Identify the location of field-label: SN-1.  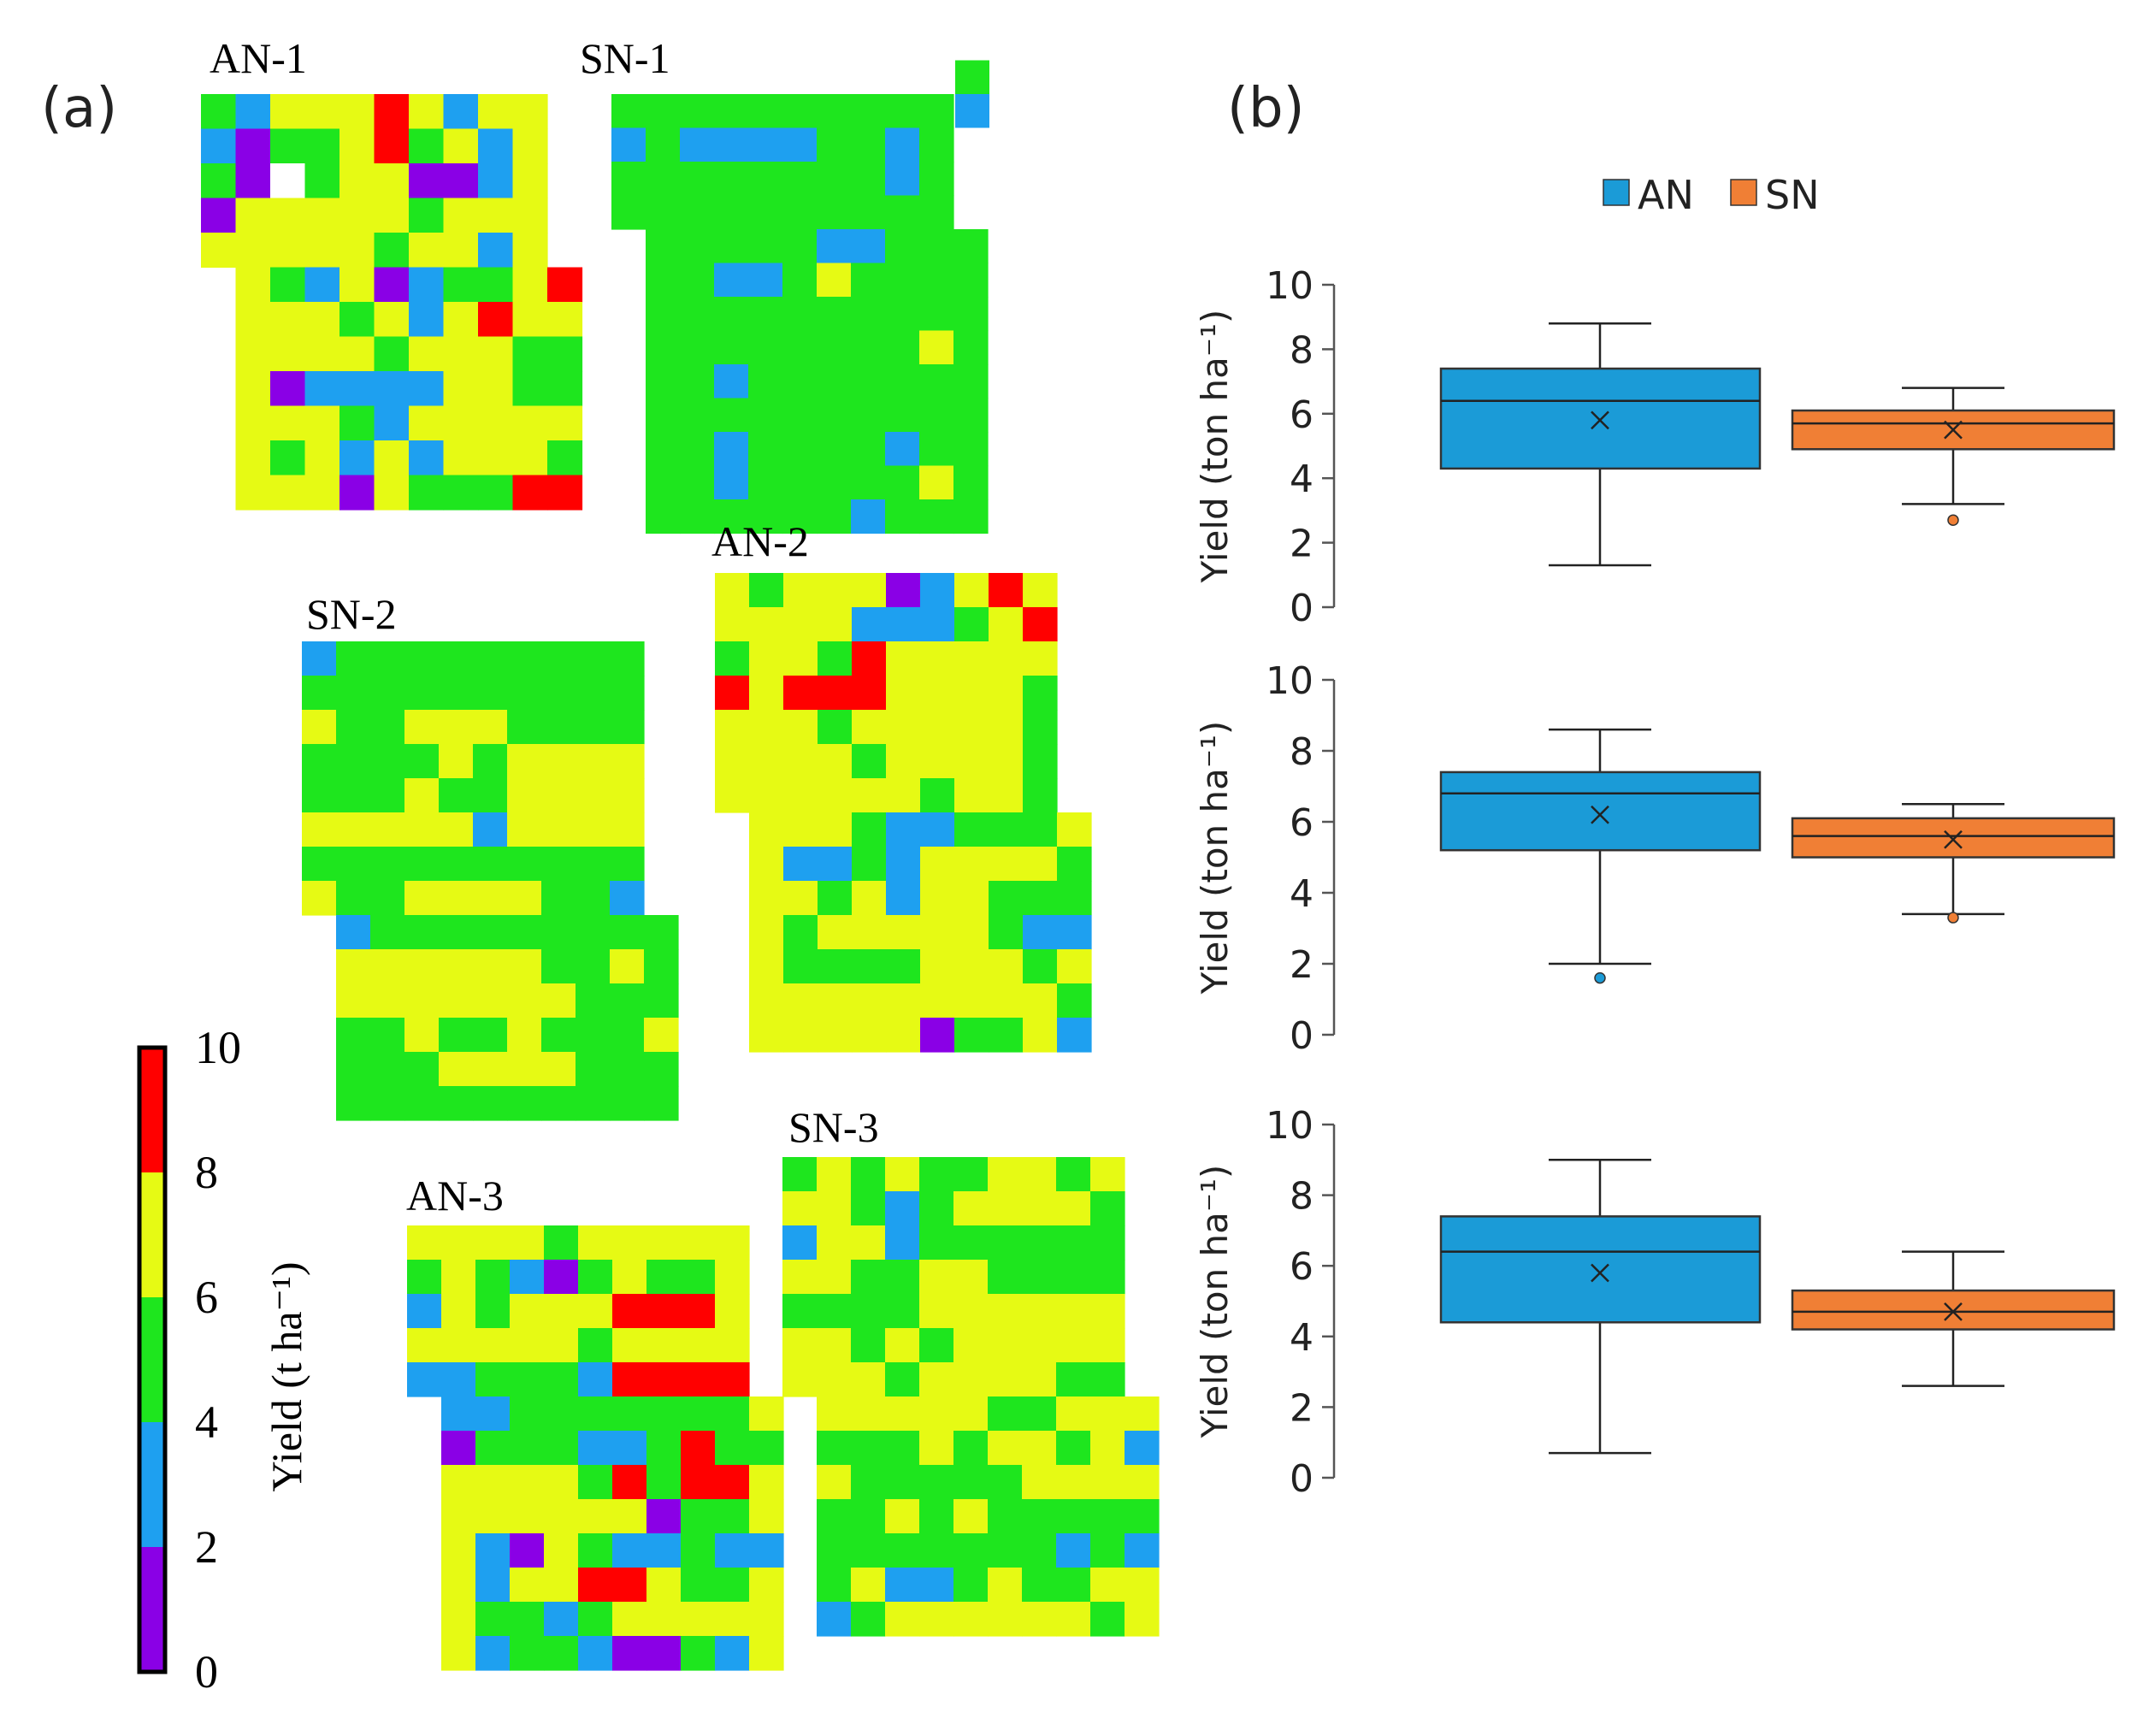
(625, 58).